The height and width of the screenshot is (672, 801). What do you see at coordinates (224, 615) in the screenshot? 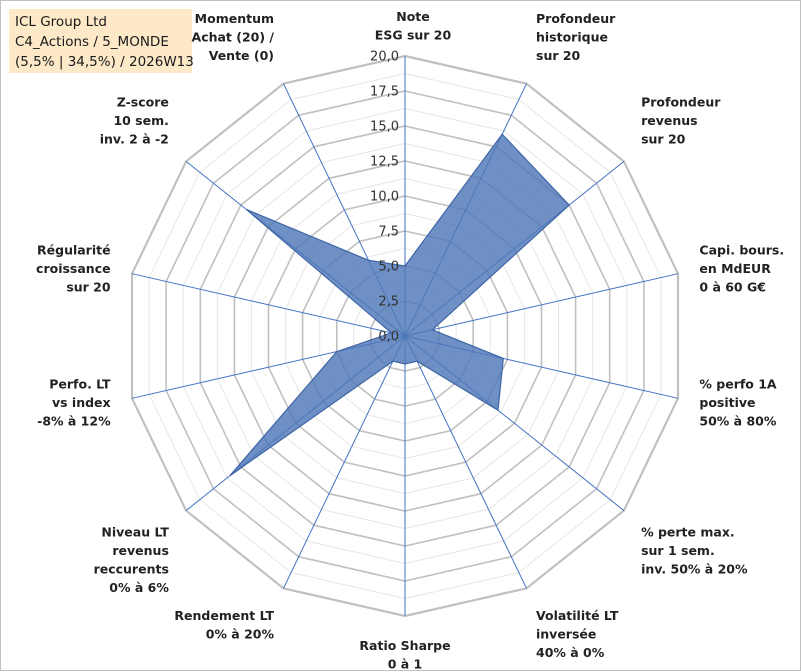
I see `axis-label-line: Rendement LT` at bounding box center [224, 615].